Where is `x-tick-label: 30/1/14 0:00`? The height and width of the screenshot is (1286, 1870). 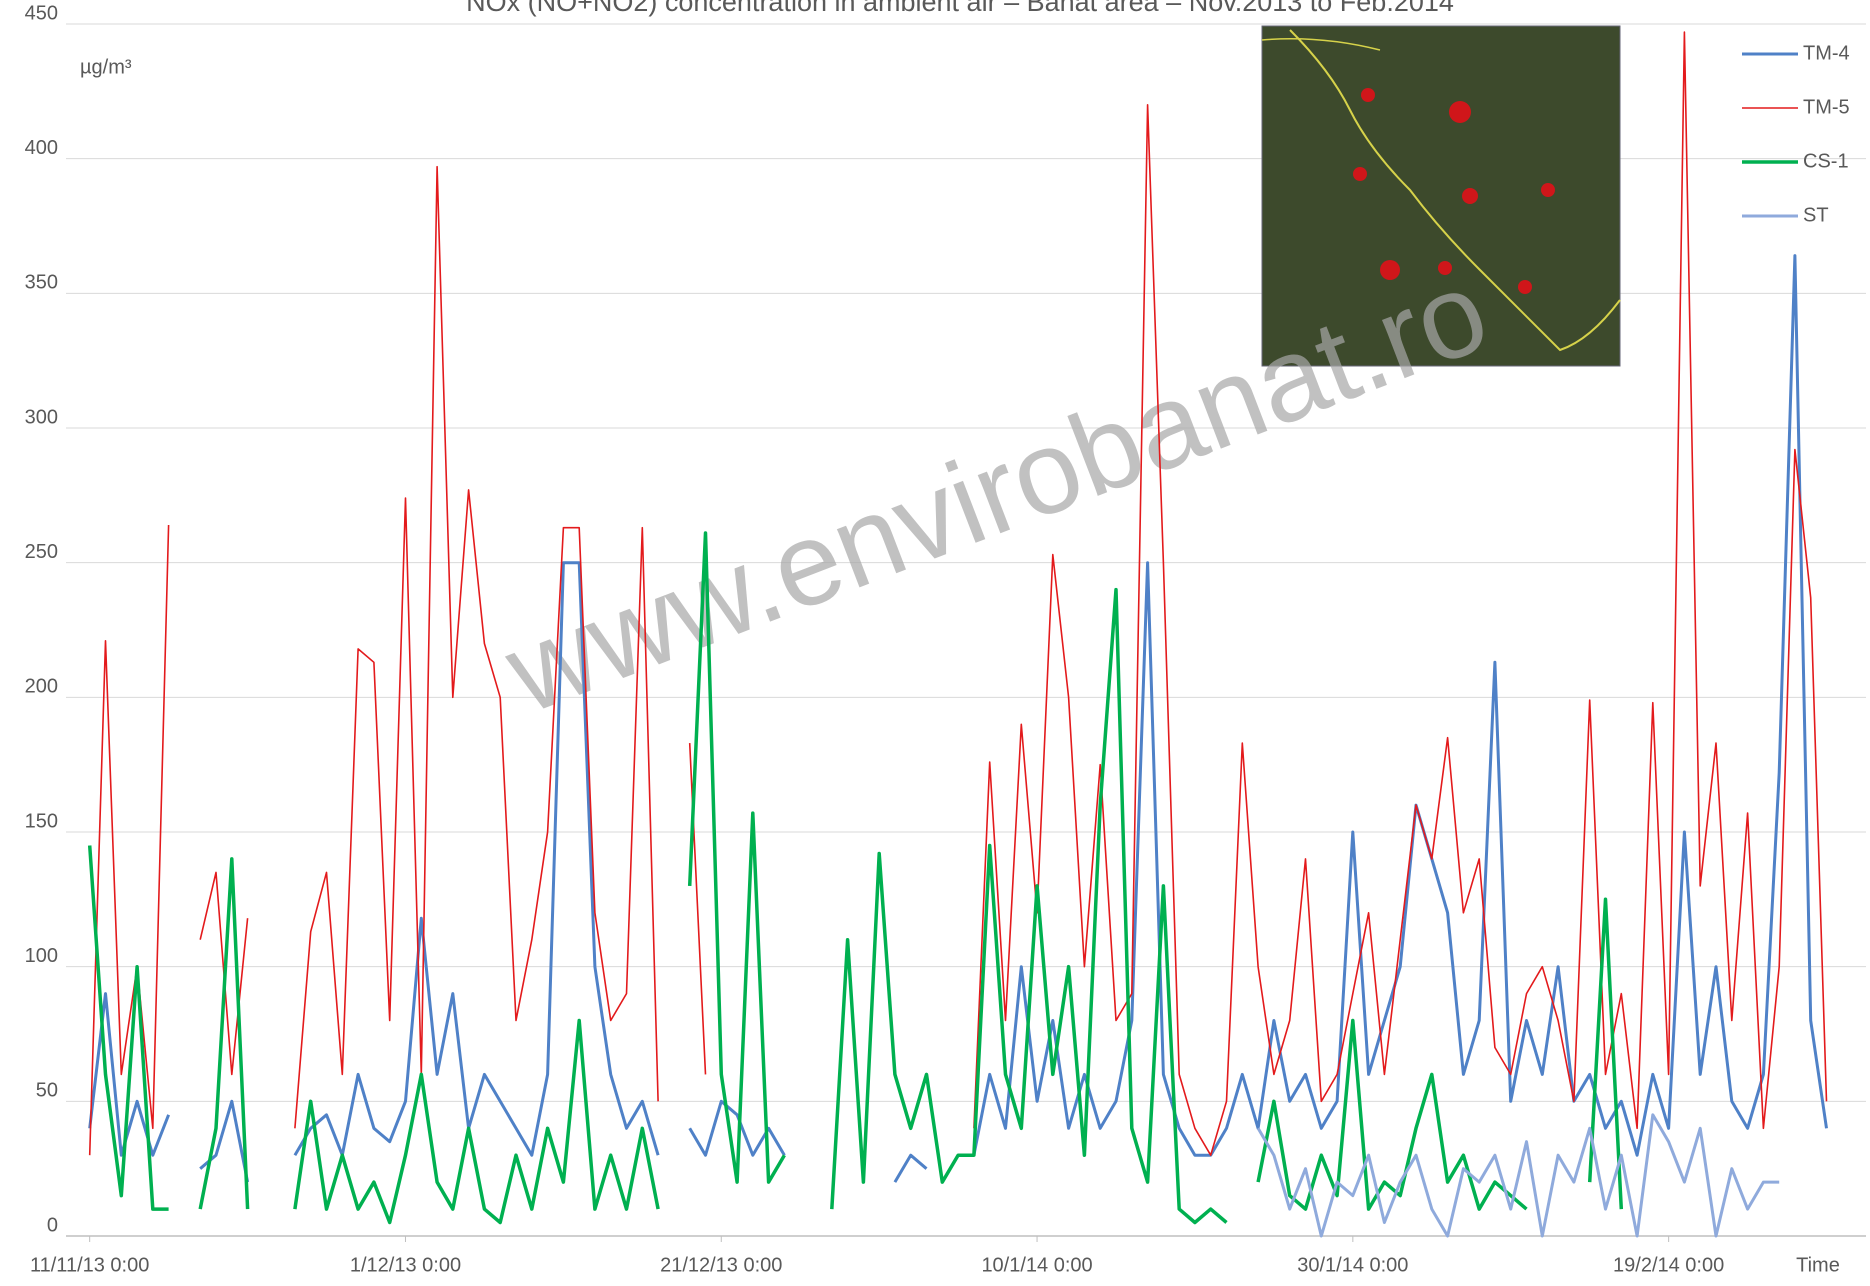 x-tick-label: 30/1/14 0:00 is located at coordinates (1352, 1265).